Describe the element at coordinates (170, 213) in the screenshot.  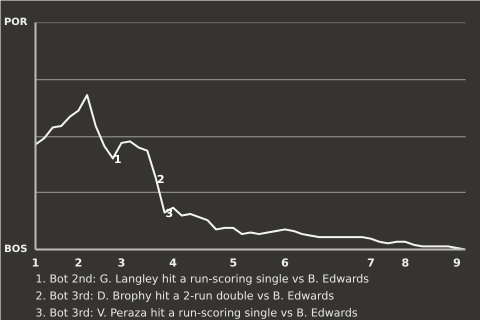
I see `annotation: 3` at that location.